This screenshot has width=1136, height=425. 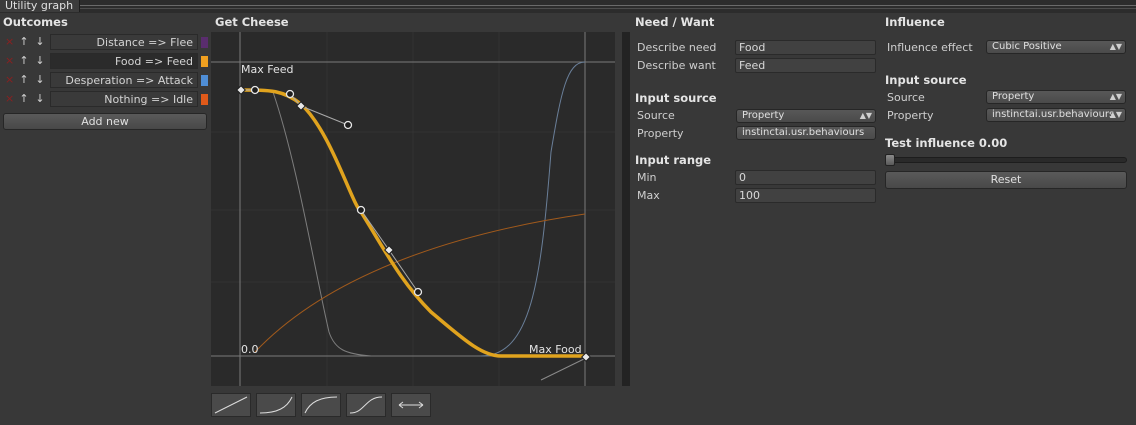 I want to click on title-bar, so click(x=568, y=6).